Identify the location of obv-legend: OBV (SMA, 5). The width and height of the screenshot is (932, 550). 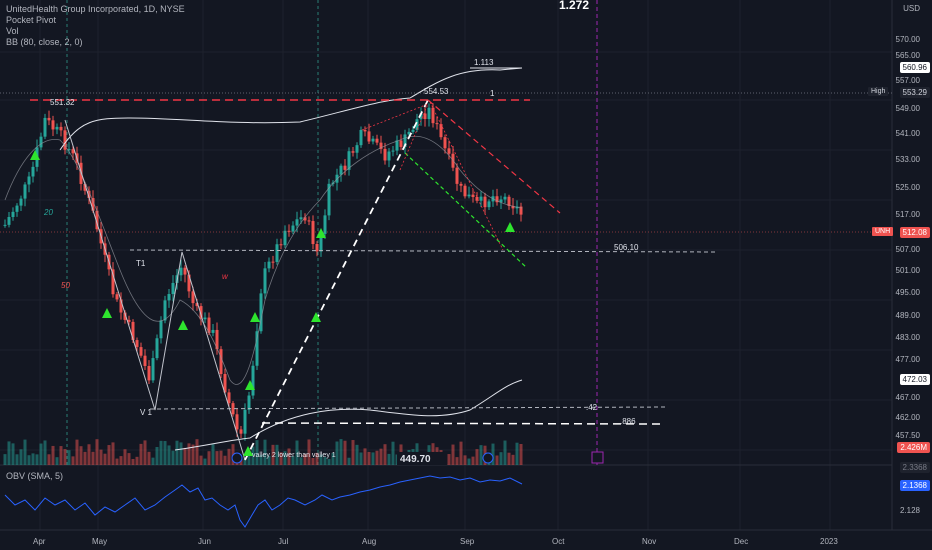
(35, 476).